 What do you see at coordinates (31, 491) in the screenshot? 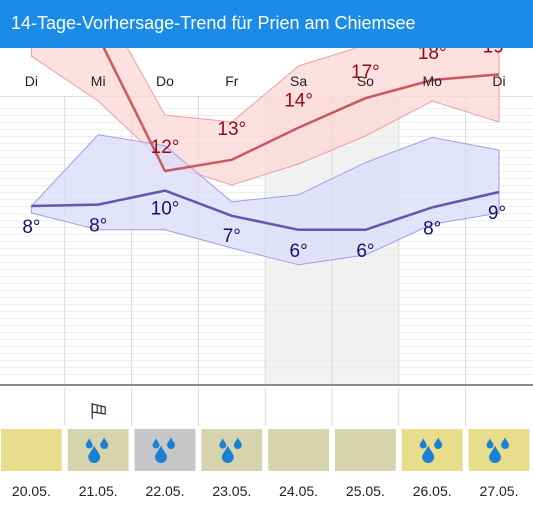
I see `date-label: 20.05.` at bounding box center [31, 491].